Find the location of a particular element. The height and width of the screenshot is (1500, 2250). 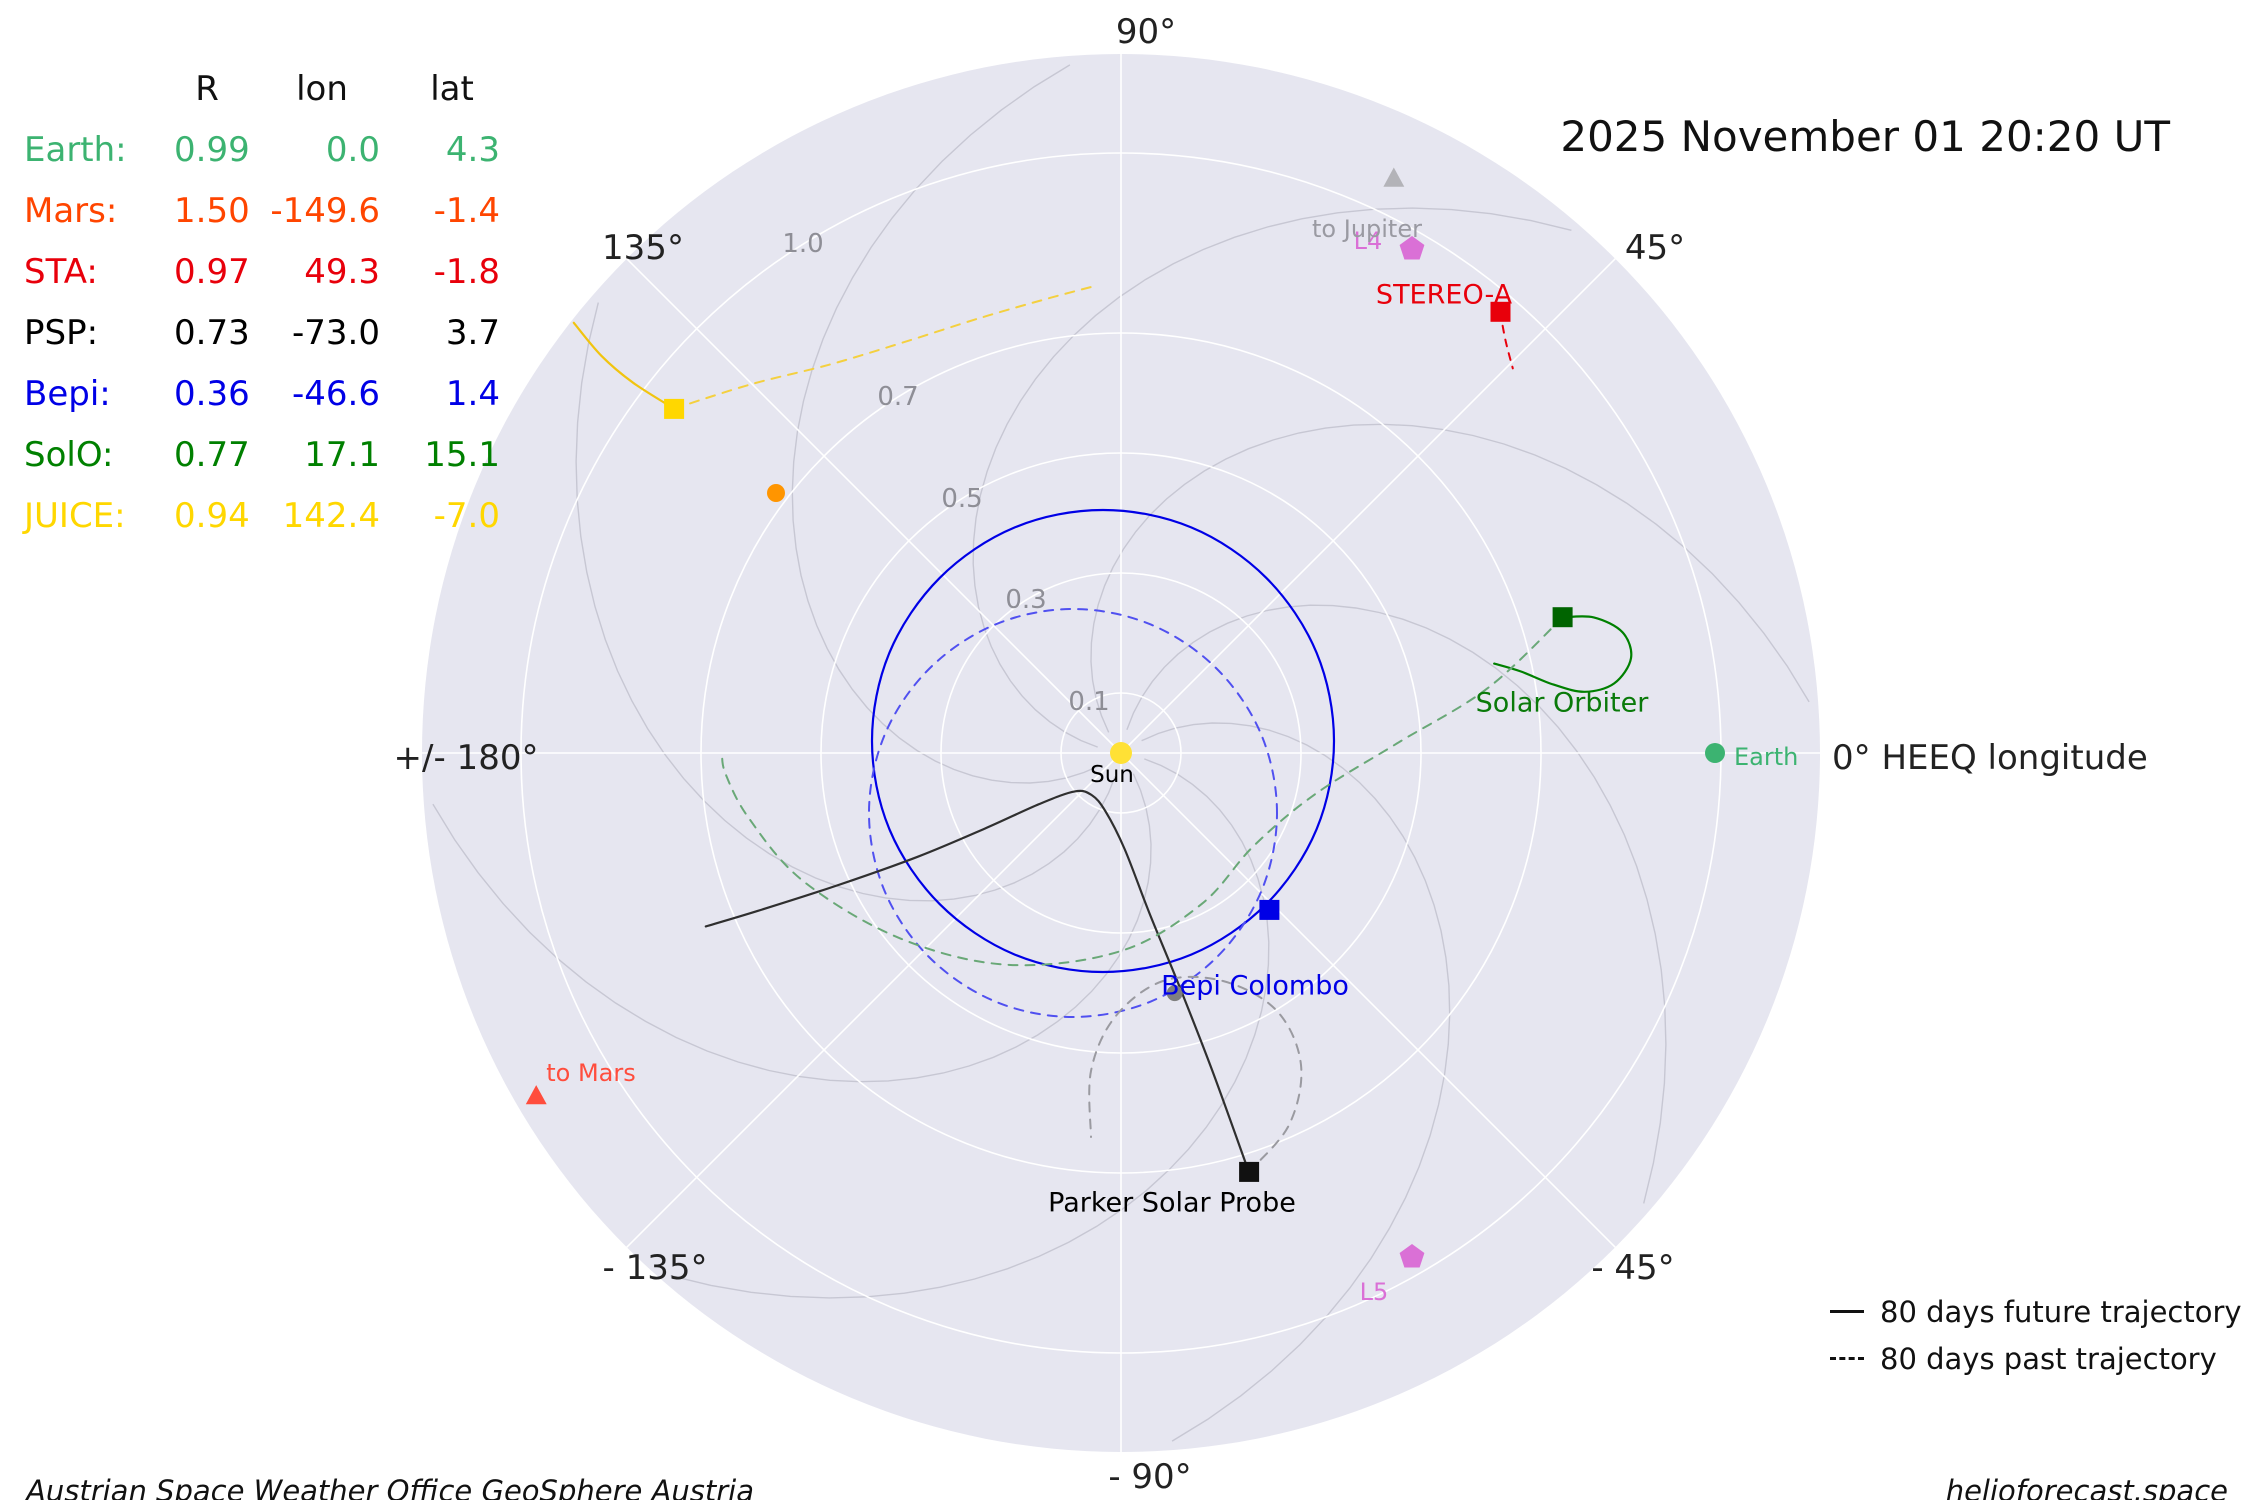

to-jupiter-label: to Jupiter is located at coordinates (1367, 229).